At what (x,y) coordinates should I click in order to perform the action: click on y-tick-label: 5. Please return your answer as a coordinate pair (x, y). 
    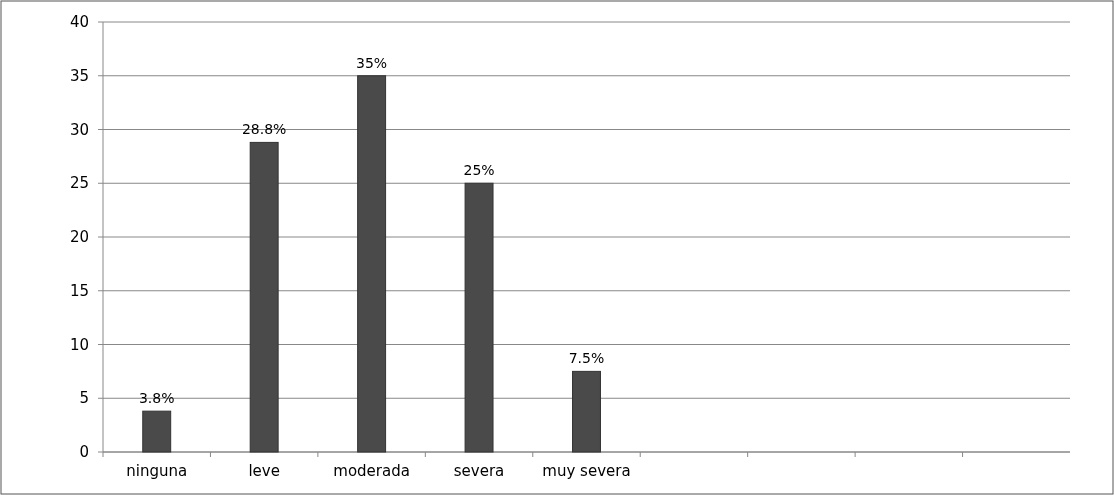
    Looking at the image, I should click on (84, 398).